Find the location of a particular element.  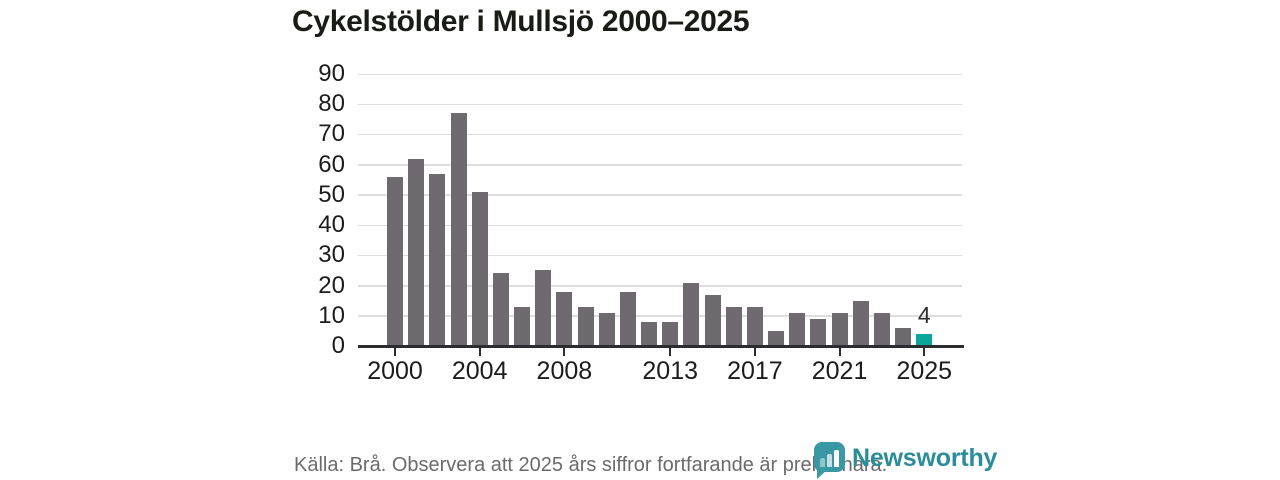

bar-2022 is located at coordinates (860, 323).